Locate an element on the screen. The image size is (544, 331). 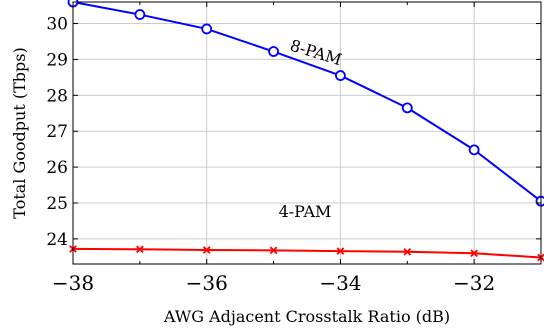
x-tick-label: −36 is located at coordinates (207, 283).